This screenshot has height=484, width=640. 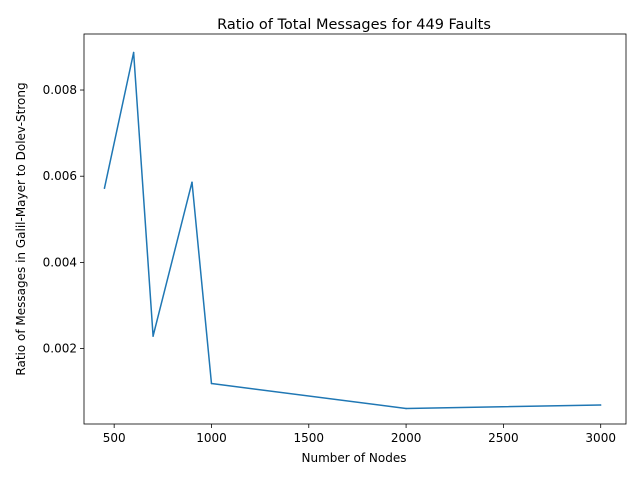 What do you see at coordinates (503, 438) in the screenshot?
I see `x-tick-label: 2500` at bounding box center [503, 438].